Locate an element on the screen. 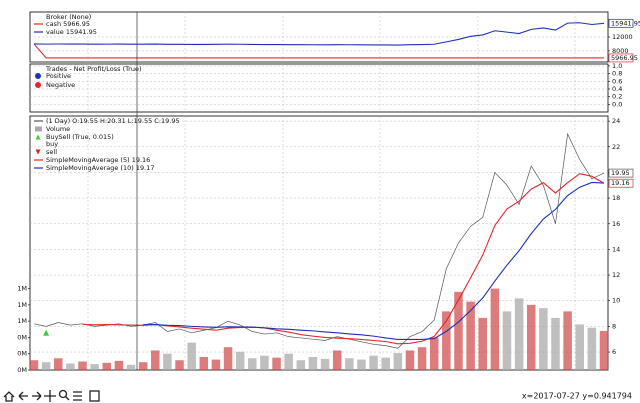 The width and height of the screenshot is (640, 403). legend-label: cash 5966.95 is located at coordinates (68, 24).